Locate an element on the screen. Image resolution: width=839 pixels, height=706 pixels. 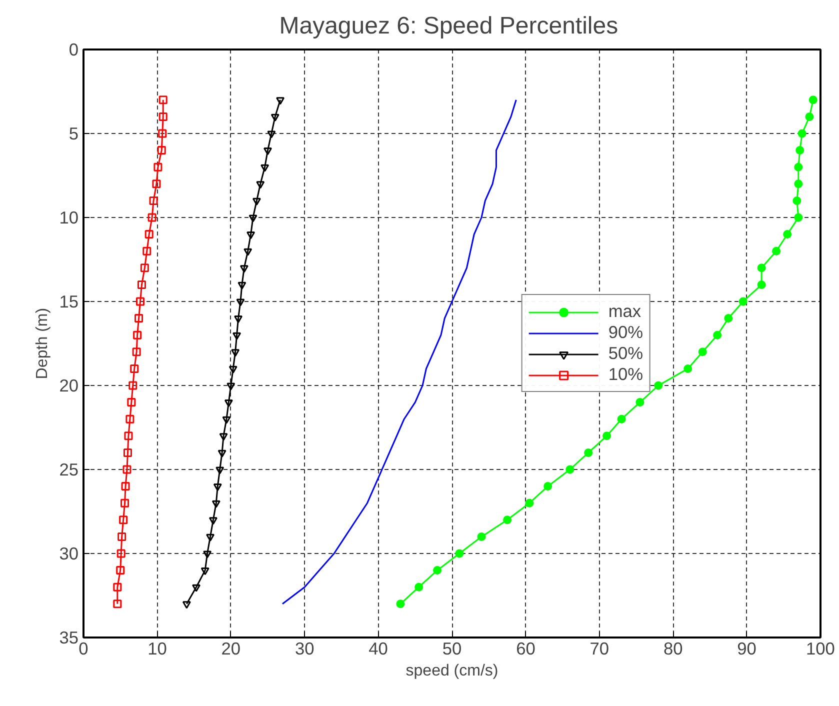
y-axis-title: Depth (m) is located at coordinates (43, 344).